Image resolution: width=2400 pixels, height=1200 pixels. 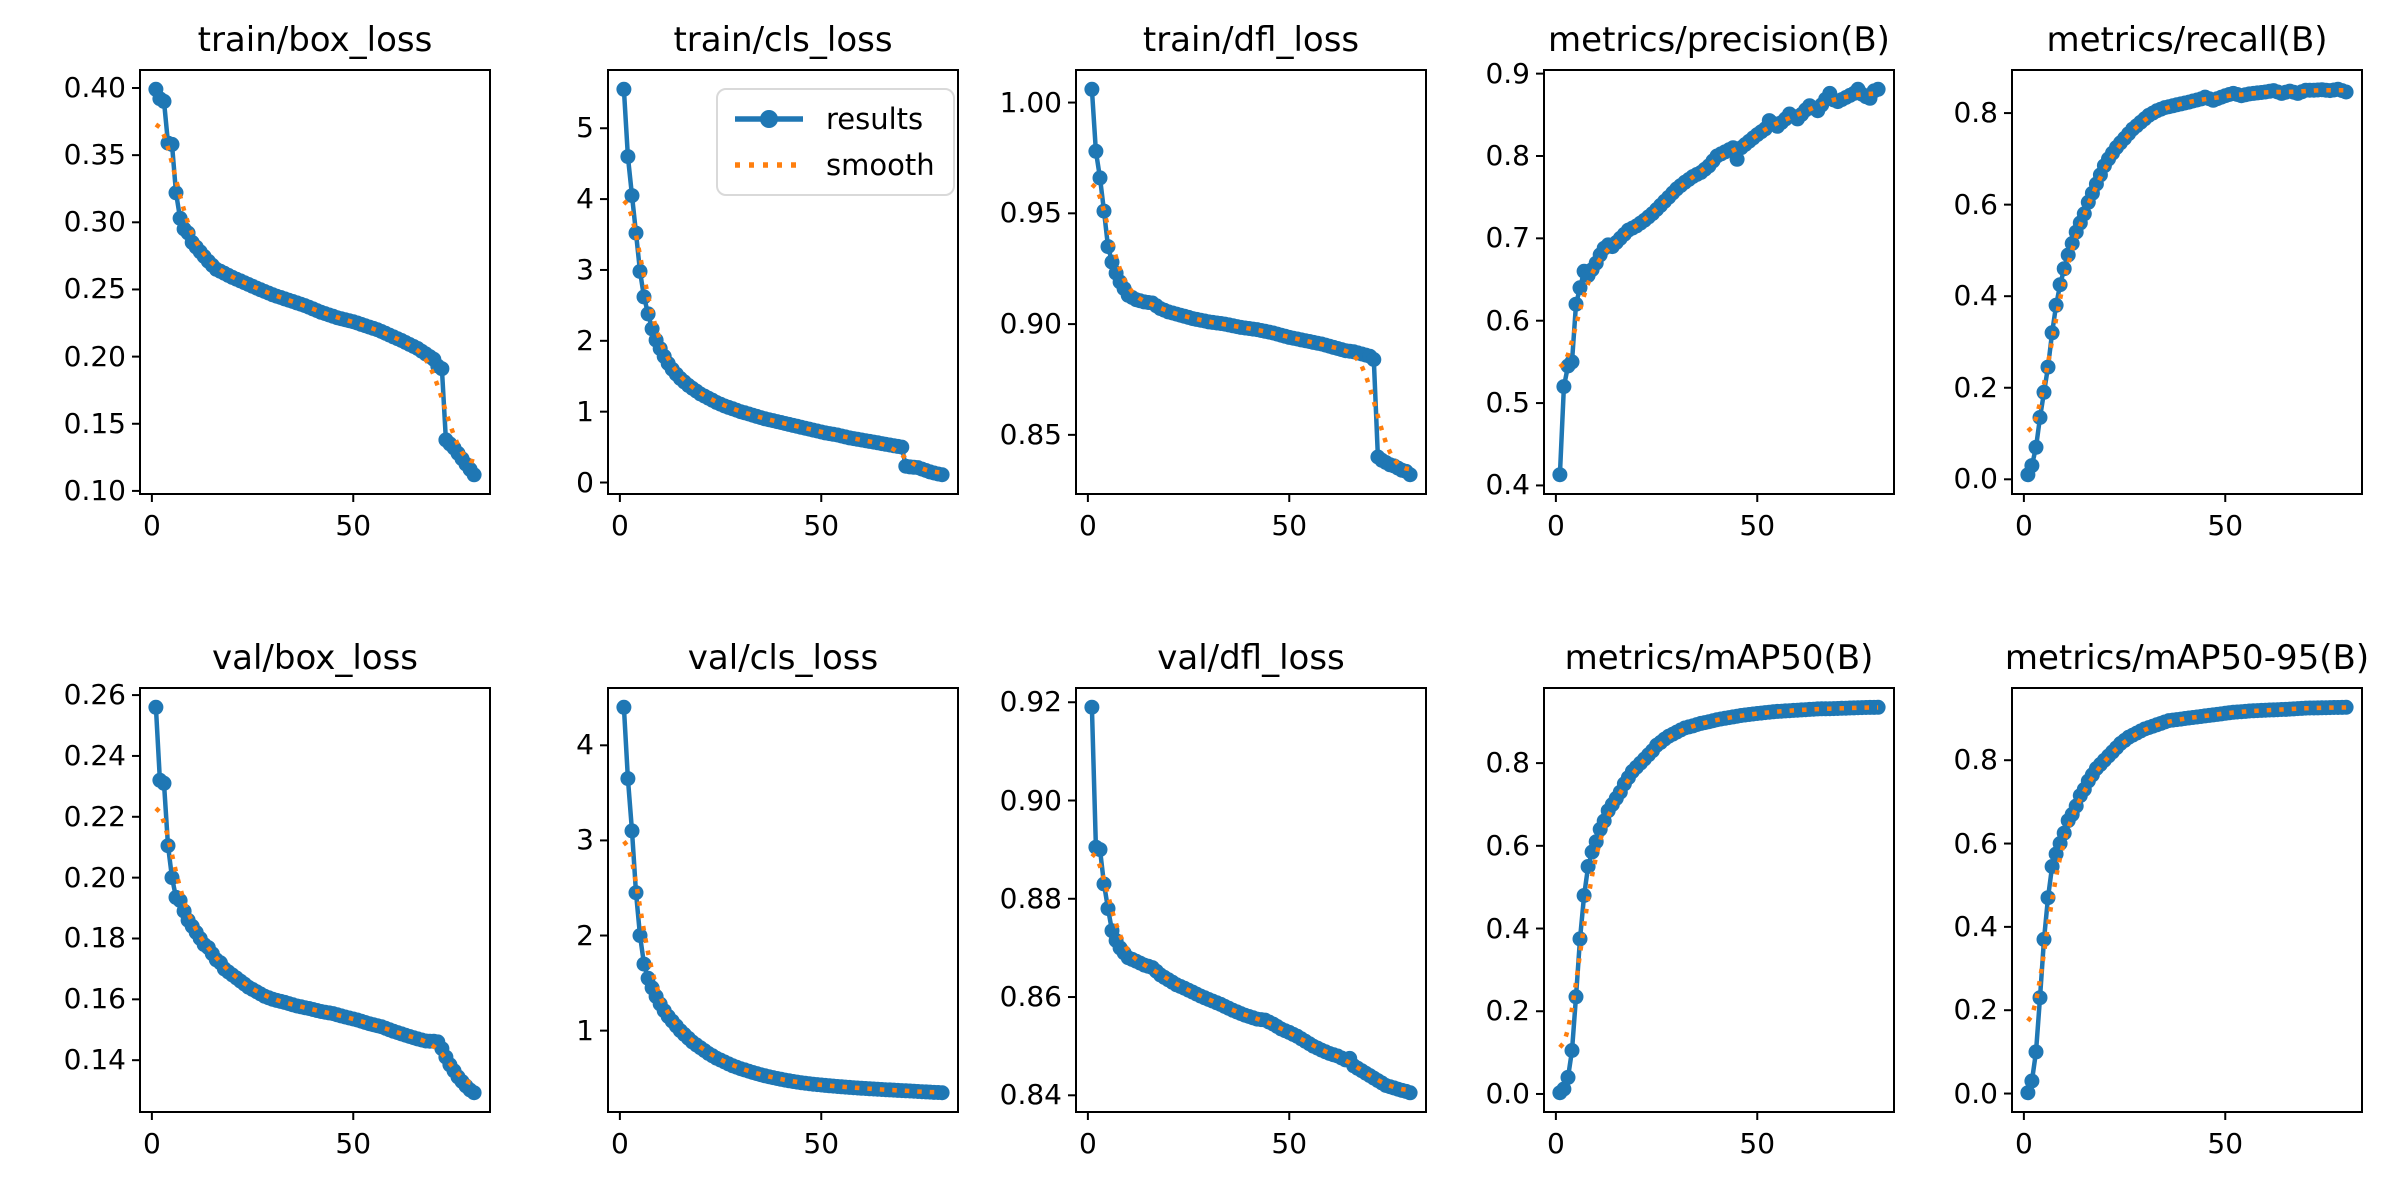 What do you see at coordinates (1507, 403) in the screenshot?
I see `y-tick-label: 0.5` at bounding box center [1507, 403].